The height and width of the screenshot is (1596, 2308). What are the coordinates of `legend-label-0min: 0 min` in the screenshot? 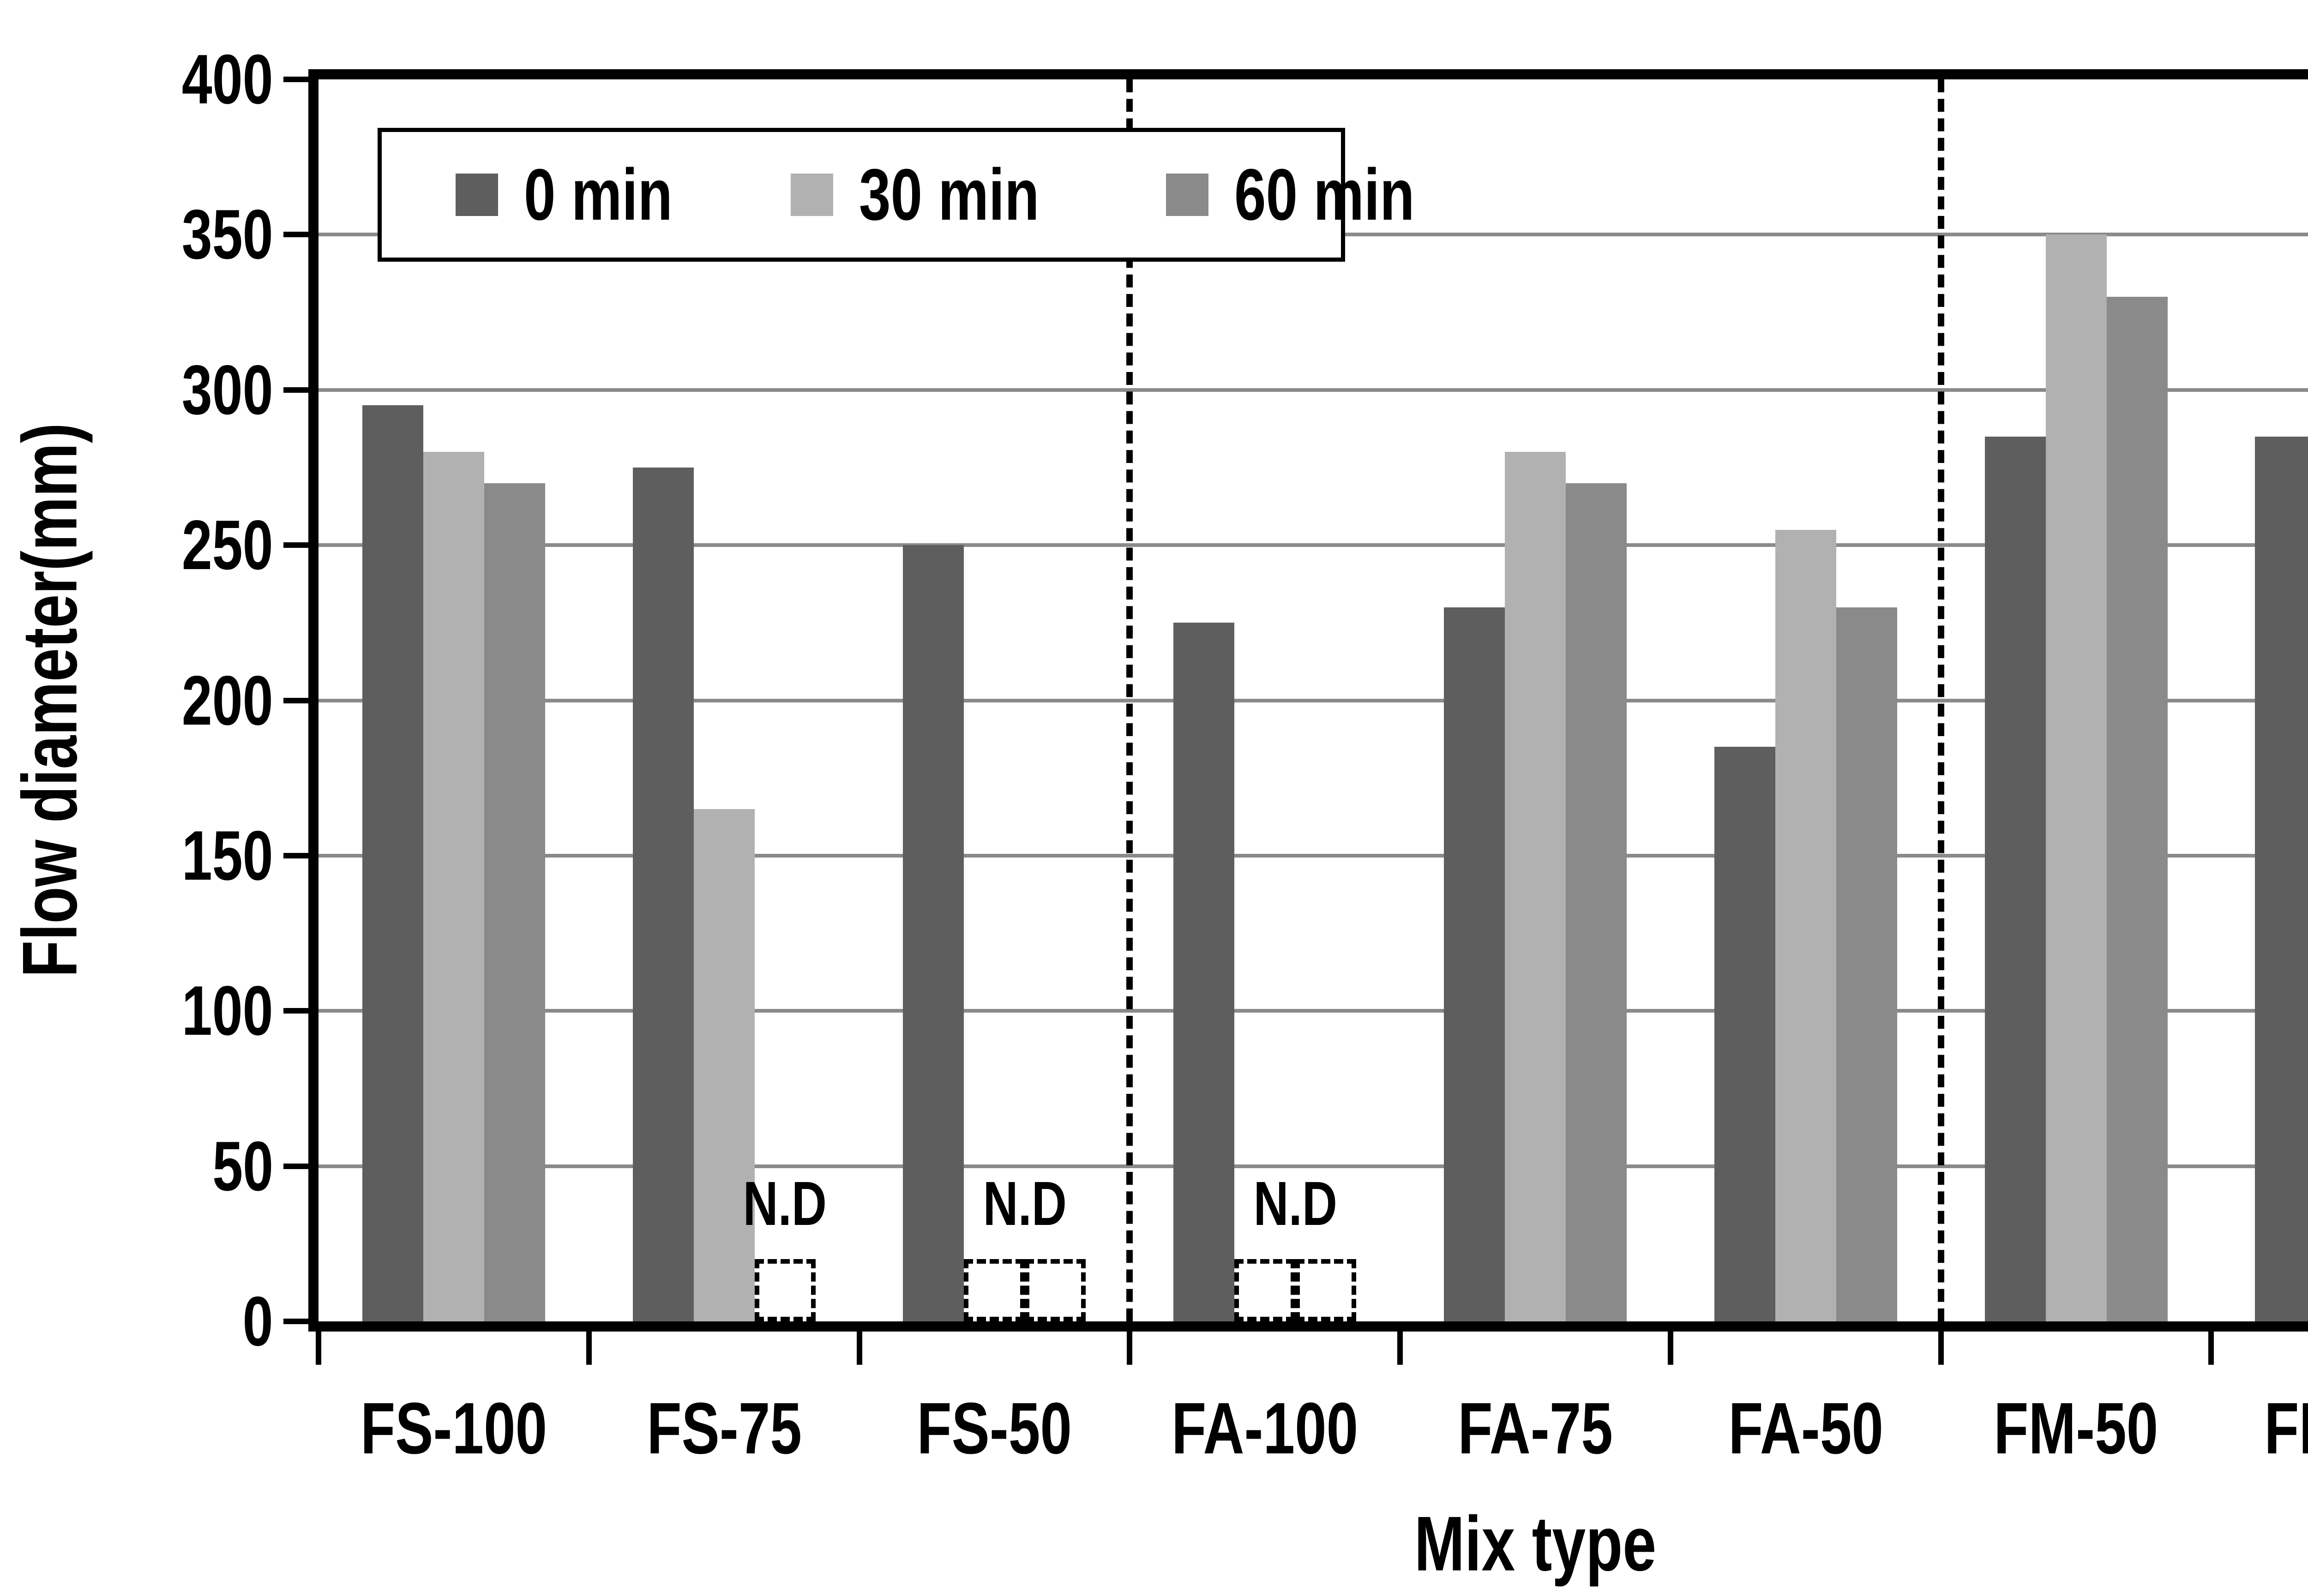 It's located at (619, 195).